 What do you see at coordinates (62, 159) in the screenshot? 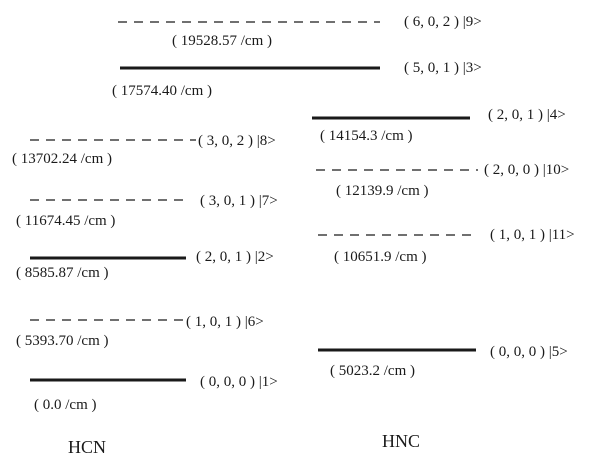
I see `energy-label-hcn-8: ( 13702.24 /cm )` at bounding box center [62, 159].